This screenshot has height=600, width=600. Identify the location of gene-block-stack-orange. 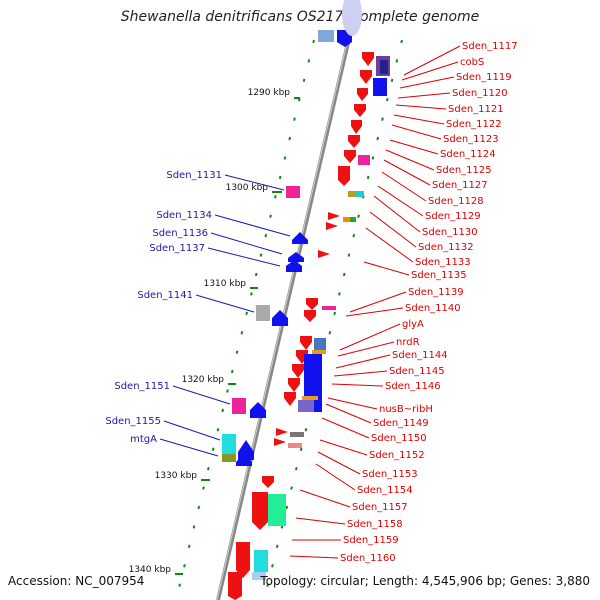
(310, 398).